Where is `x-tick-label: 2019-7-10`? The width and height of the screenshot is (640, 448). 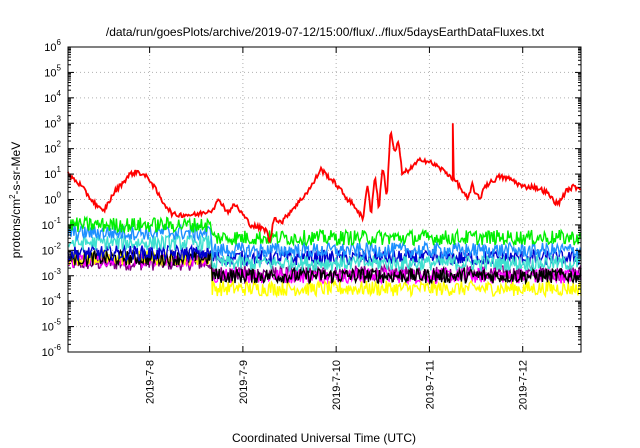 x-tick-label: 2019-7-10 is located at coordinates (337, 385).